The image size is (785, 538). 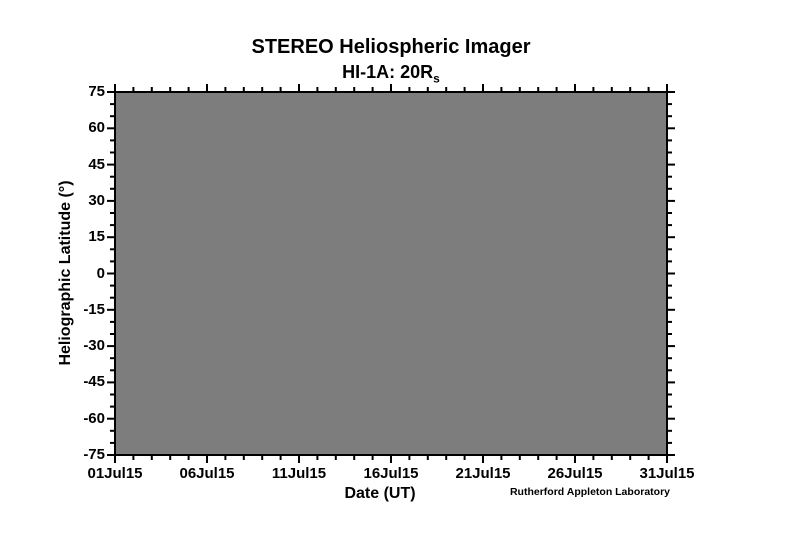 What do you see at coordinates (380, 493) in the screenshot?
I see `x-axis-title: Date (UT)` at bounding box center [380, 493].